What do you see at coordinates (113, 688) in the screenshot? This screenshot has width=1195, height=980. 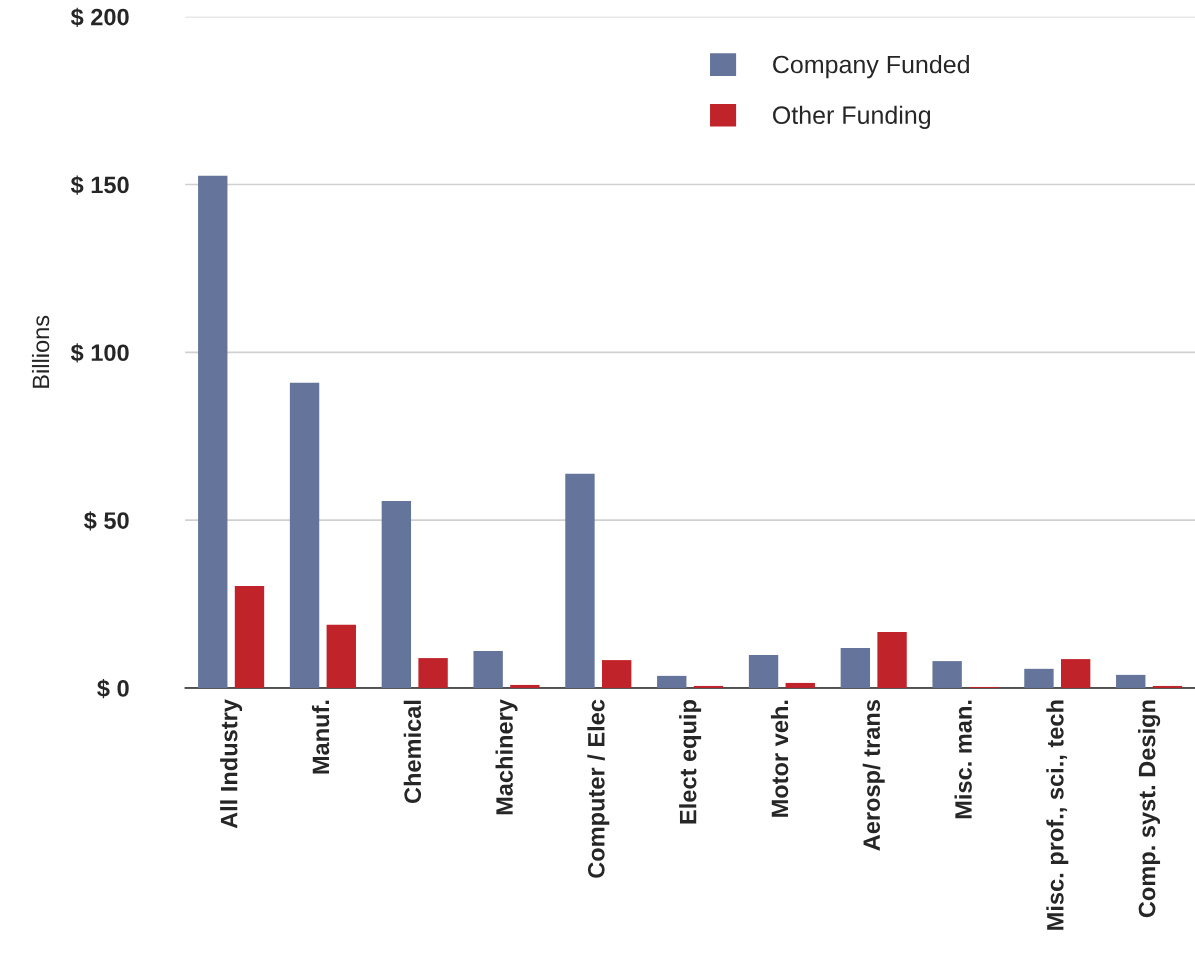 I see `y-tick-label: $ 0` at bounding box center [113, 688].